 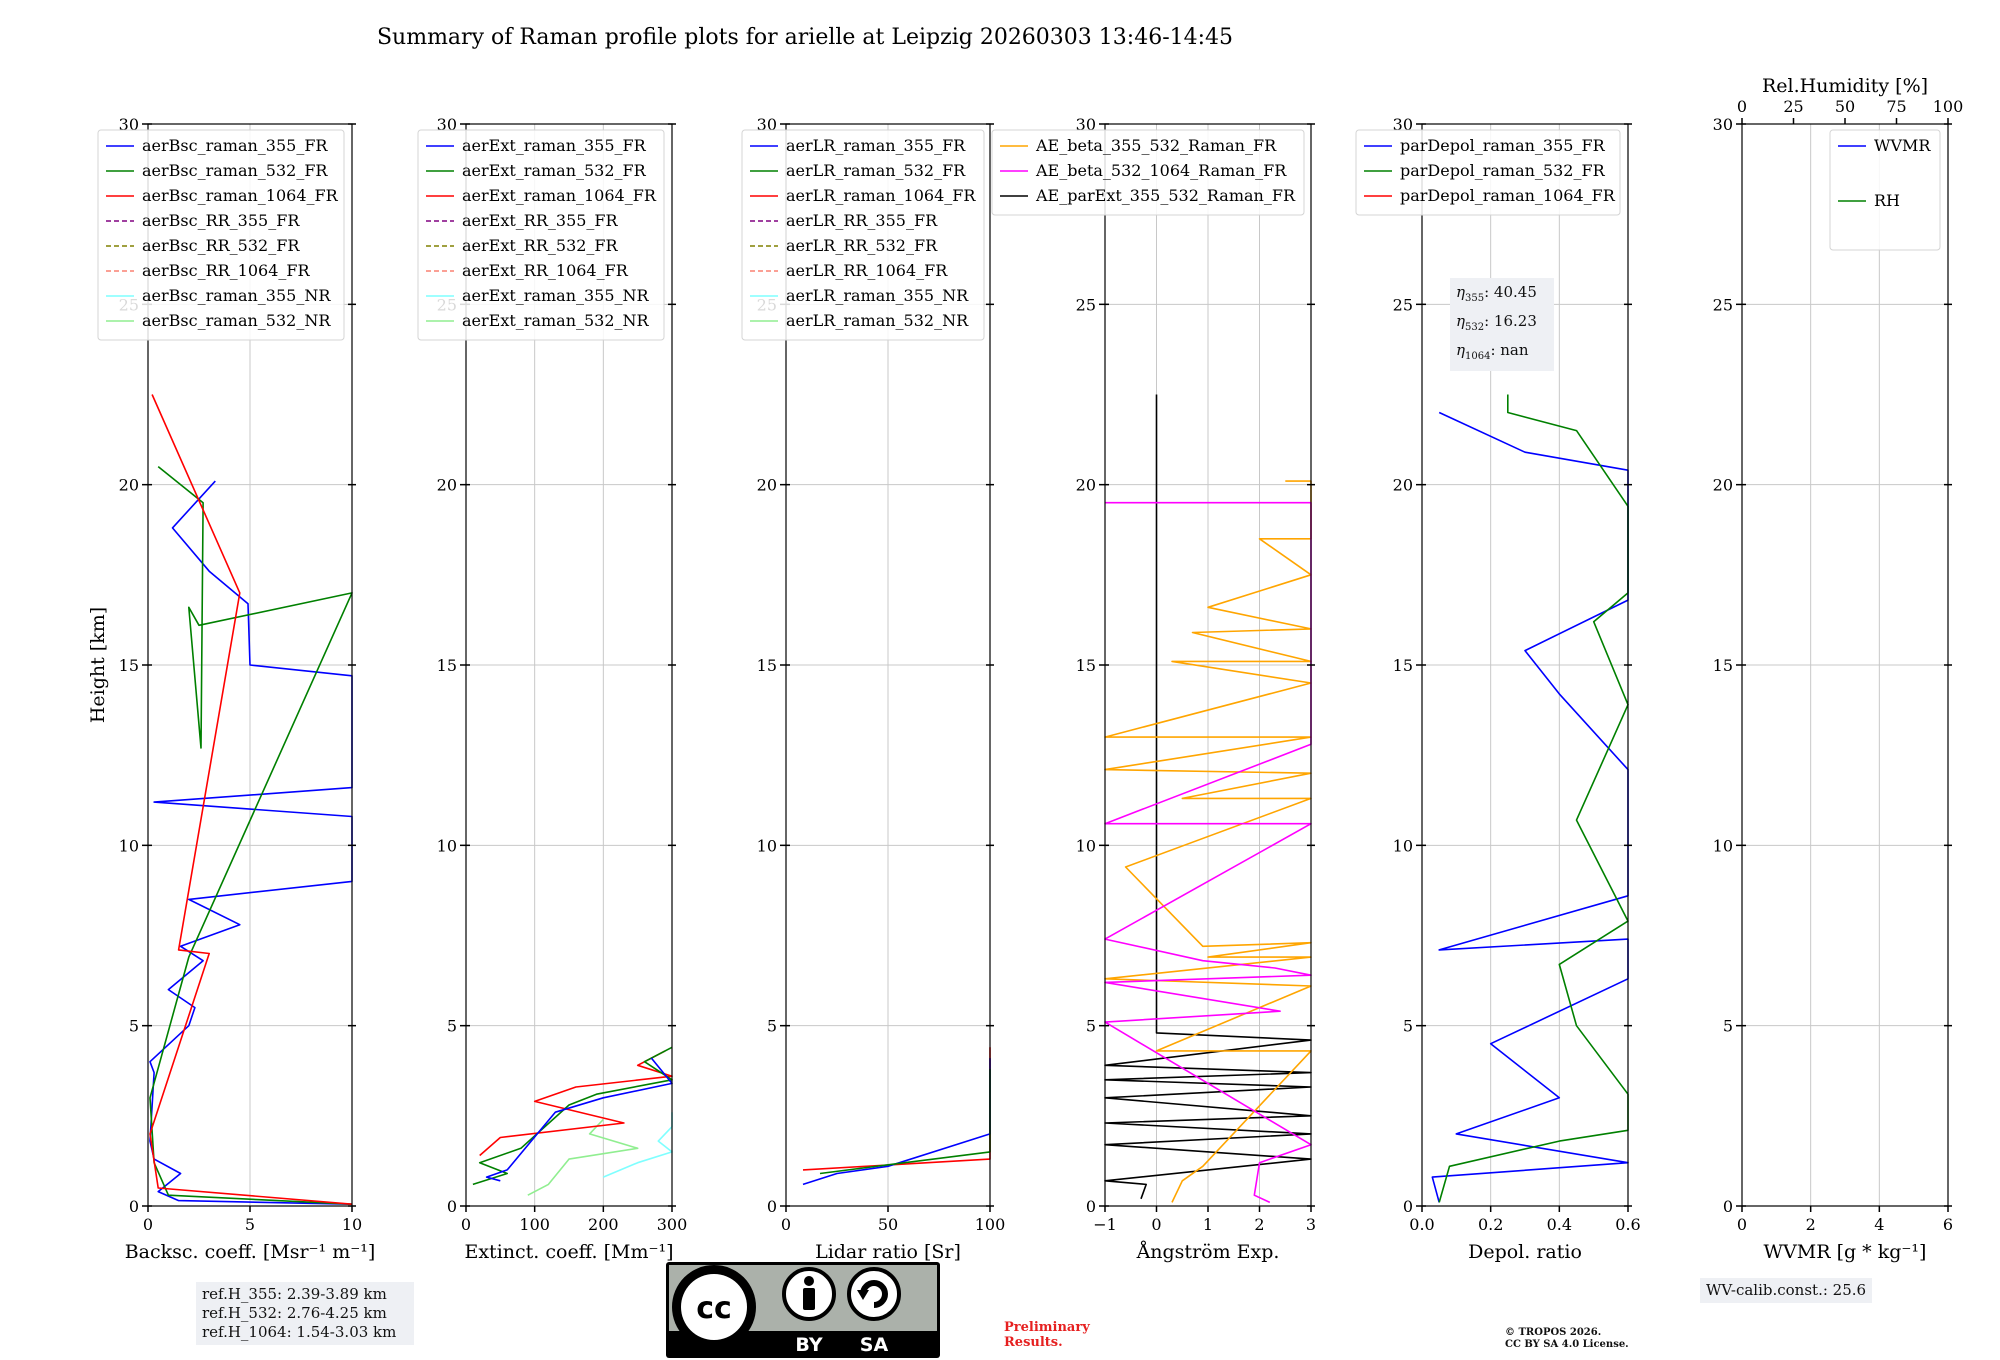 What do you see at coordinates (236, 295) in the screenshot?
I see `legend-label: aerBsc_raman_355_NR` at bounding box center [236, 295].